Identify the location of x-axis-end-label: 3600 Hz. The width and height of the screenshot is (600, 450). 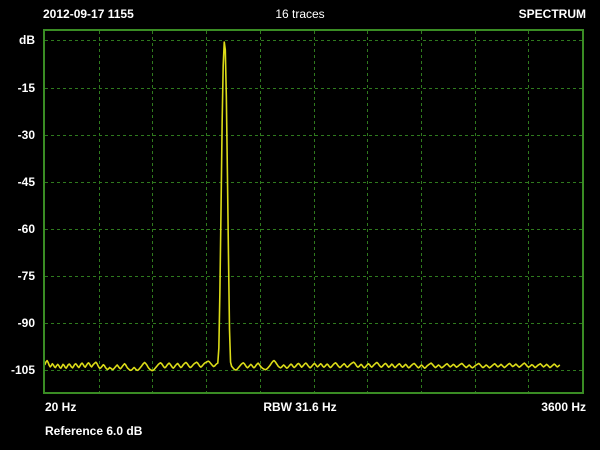
(563, 407).